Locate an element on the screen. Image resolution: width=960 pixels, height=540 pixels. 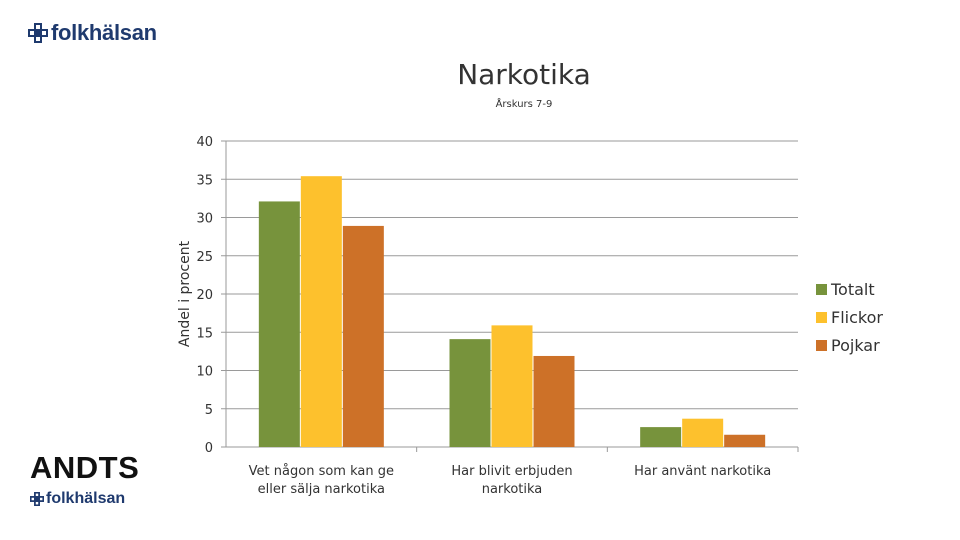
y-tick-label: 30 is located at coordinates (204, 219).